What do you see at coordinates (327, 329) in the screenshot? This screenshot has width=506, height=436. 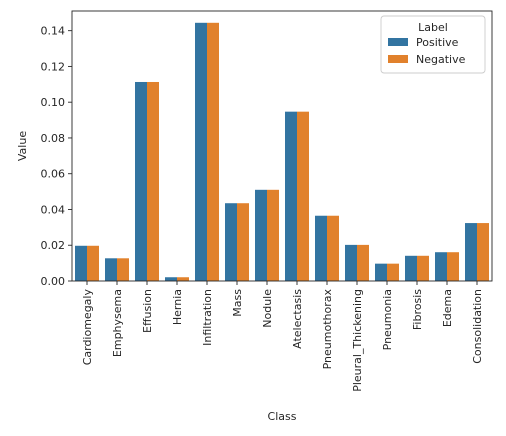 I see `x-tick-label: Pneumothorax` at bounding box center [327, 329].